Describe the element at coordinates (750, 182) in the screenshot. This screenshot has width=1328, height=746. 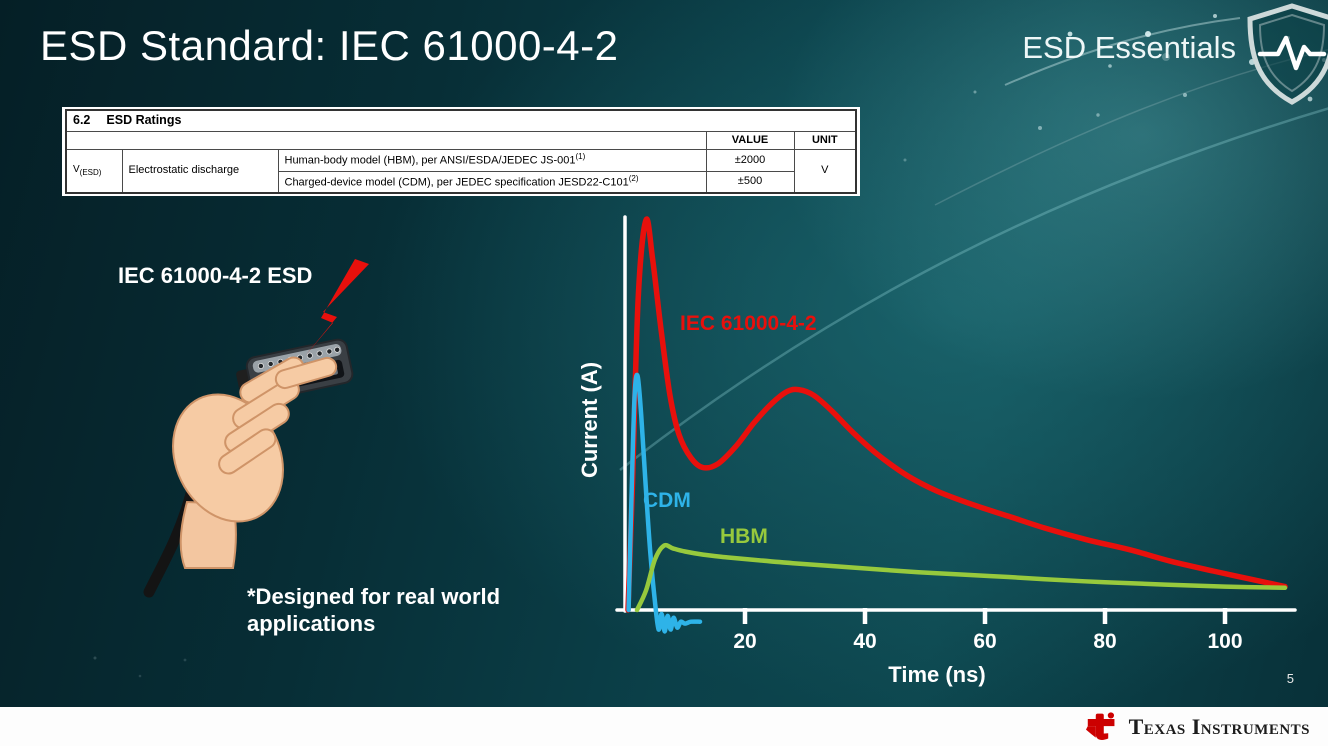
I see `value-cell-cdm: ±500` at that location.